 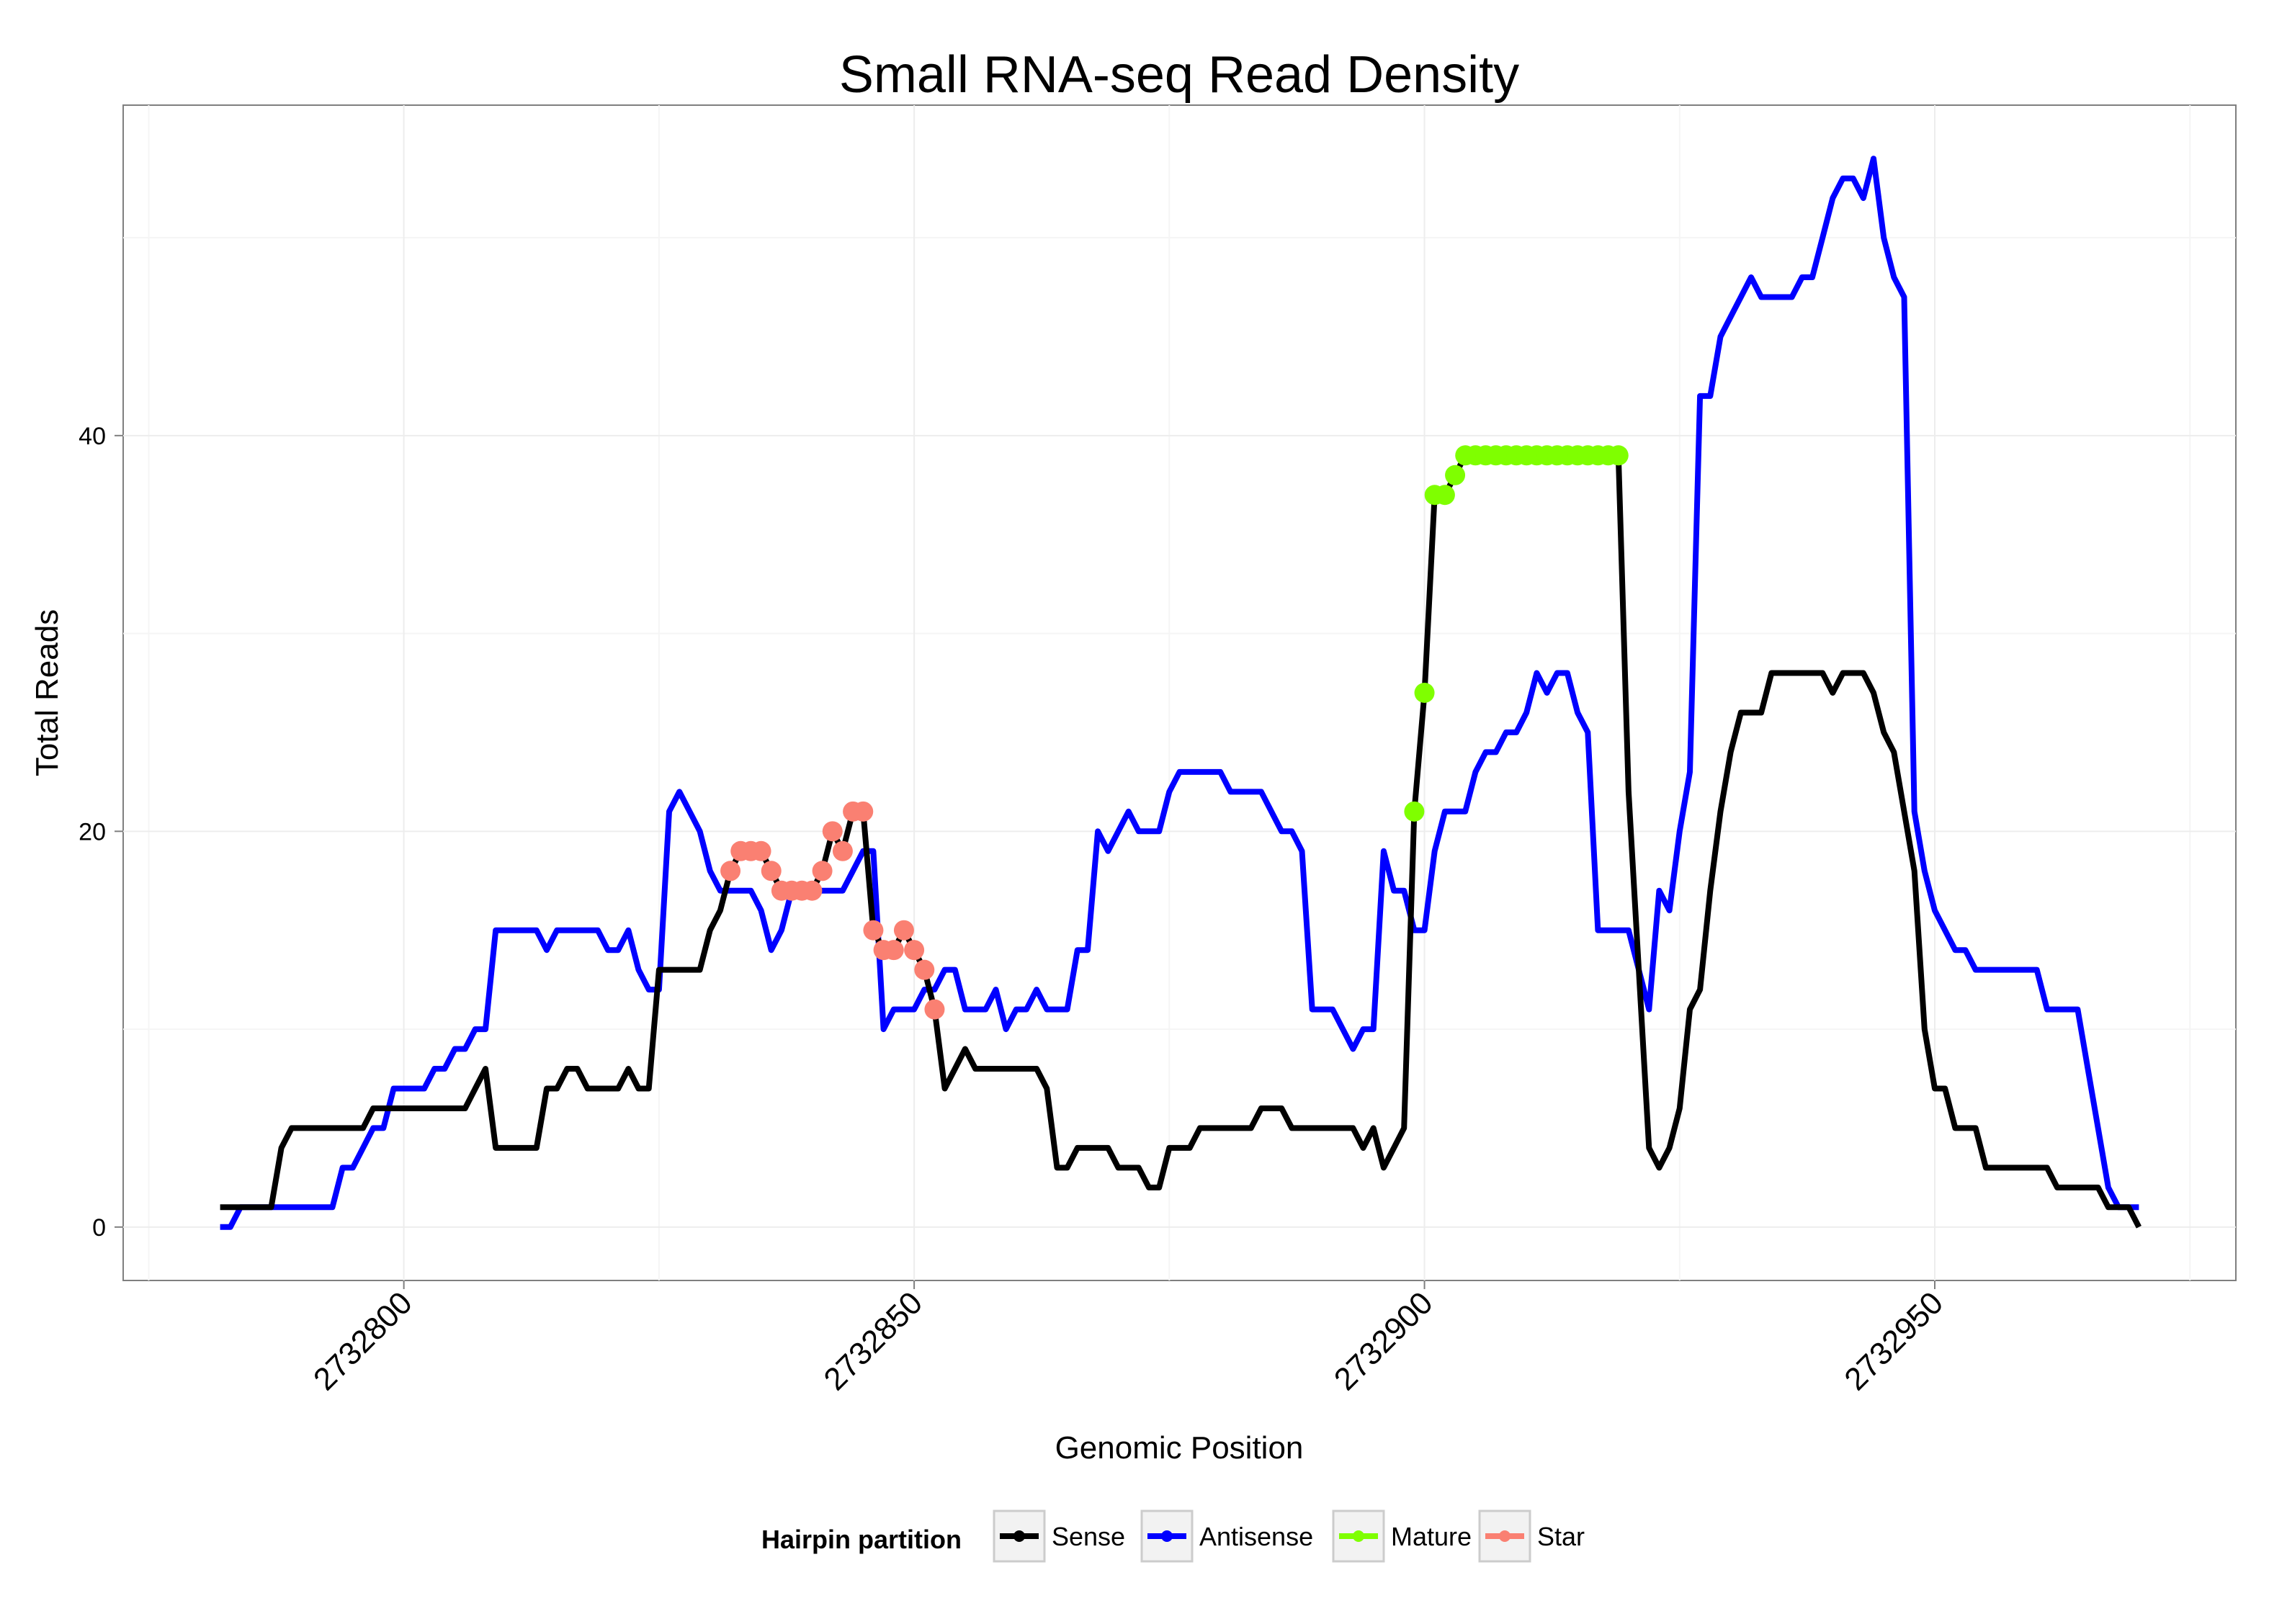 I want to click on y-tick-label: 40, so click(x=92, y=437).